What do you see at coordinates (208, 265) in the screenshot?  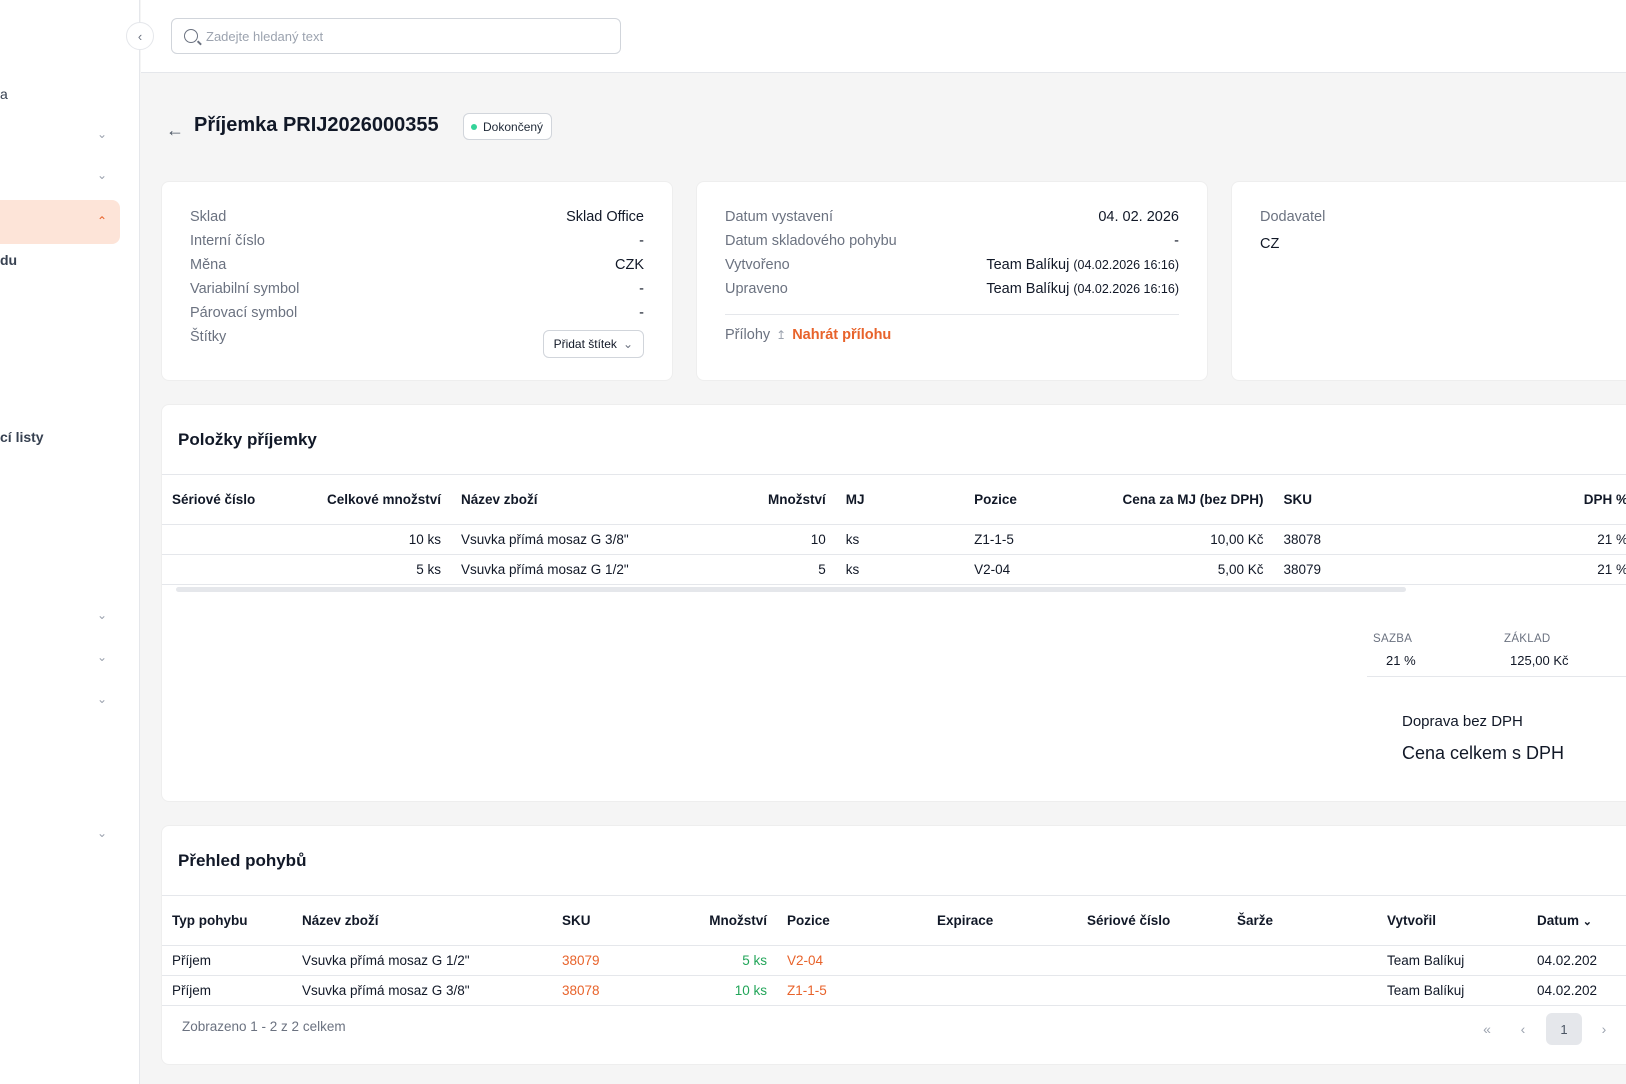 I see `info-label: Měna` at bounding box center [208, 265].